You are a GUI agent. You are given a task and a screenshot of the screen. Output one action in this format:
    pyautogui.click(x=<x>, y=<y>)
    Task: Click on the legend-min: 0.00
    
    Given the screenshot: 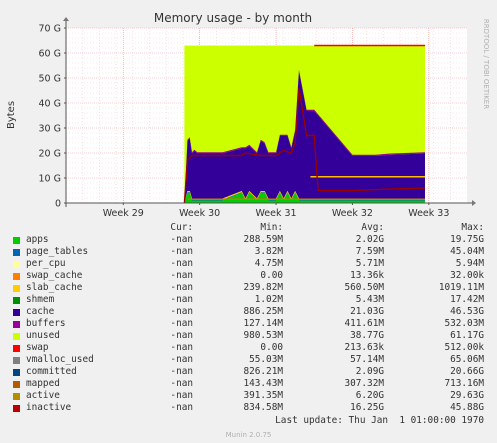 What is the action you would take?
    pyautogui.click(x=271, y=347)
    